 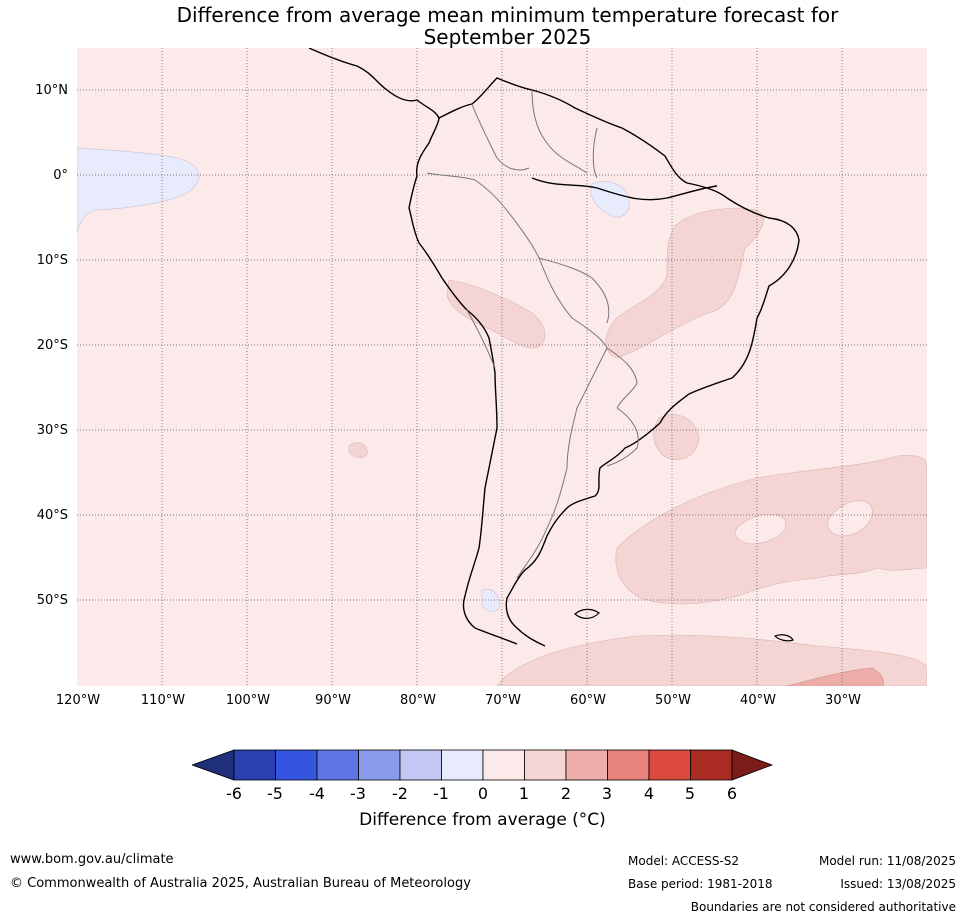 I want to click on lat-label-40s: 40°S, so click(x=52, y=515).